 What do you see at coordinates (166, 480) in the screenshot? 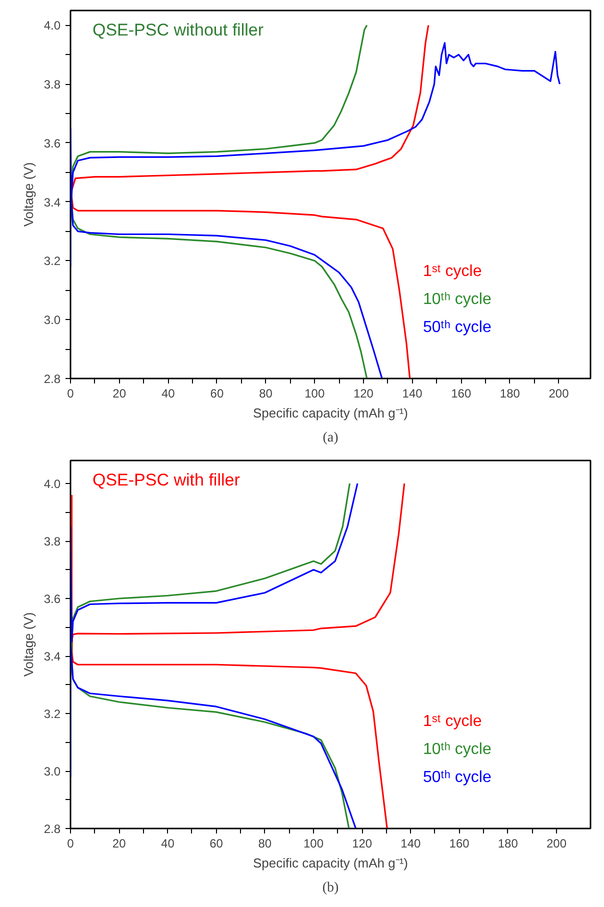
I see `text: QSE-PSC with filler` at bounding box center [166, 480].